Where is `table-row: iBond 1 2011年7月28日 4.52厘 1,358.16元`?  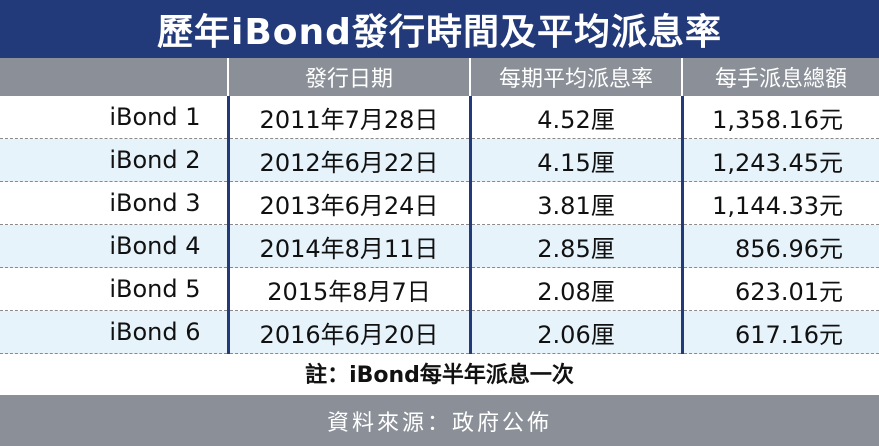 table-row: iBond 1 2011年7月28日 4.52厘 1,358.16元 is located at coordinates (439, 117).